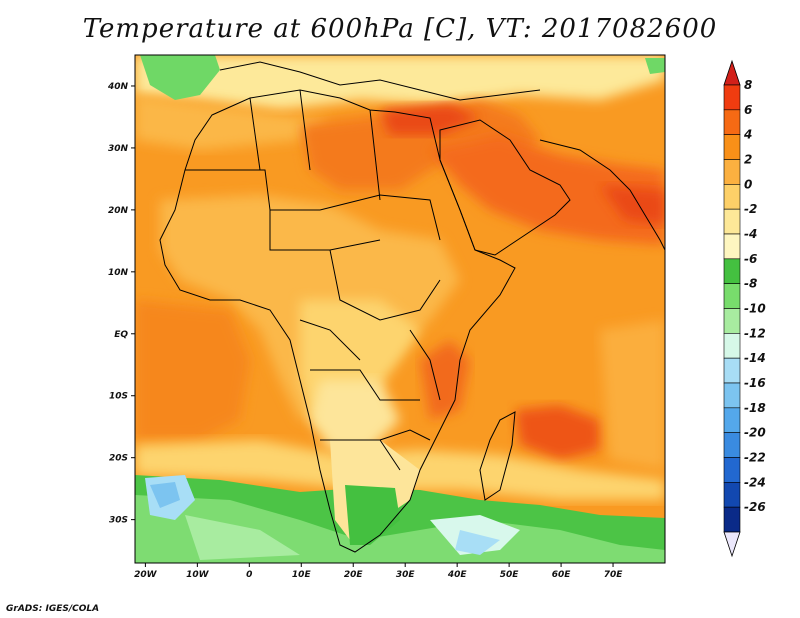 The width and height of the screenshot is (800, 618). I want to click on colorbar-label: -20, so click(755, 433).